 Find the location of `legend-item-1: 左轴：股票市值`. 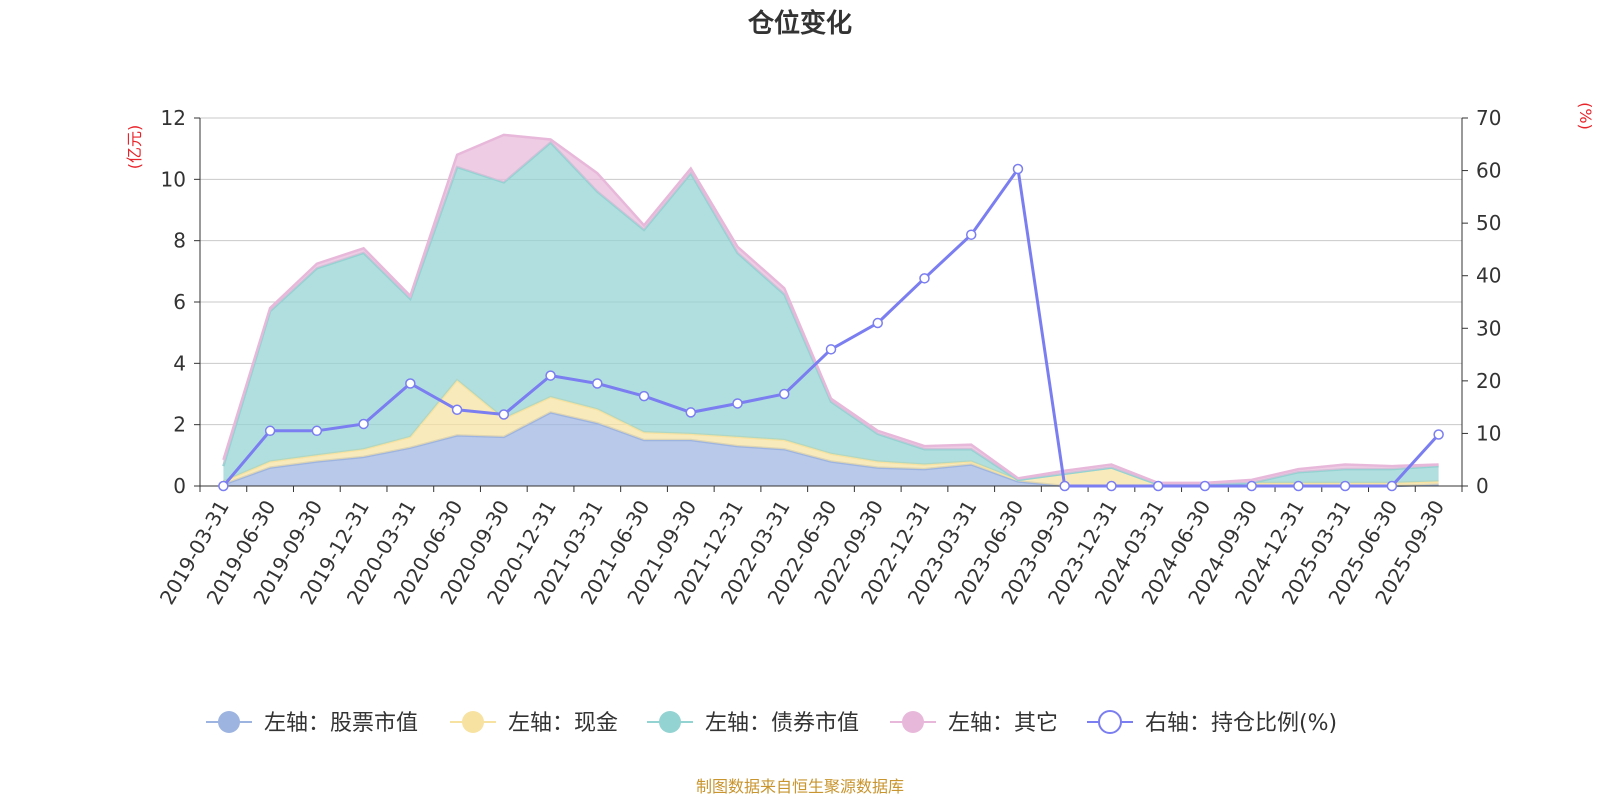

legend-item-1: 左轴：股票市值 is located at coordinates (312, 723).